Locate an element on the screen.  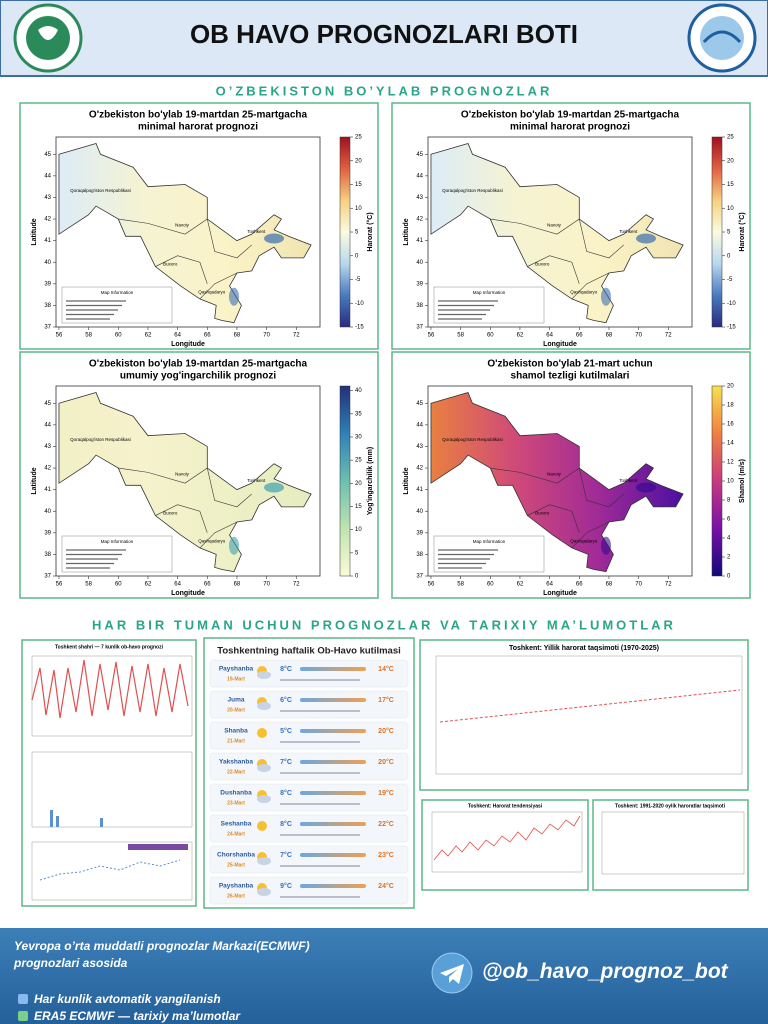
header-bg is located at coordinates (384, 38).